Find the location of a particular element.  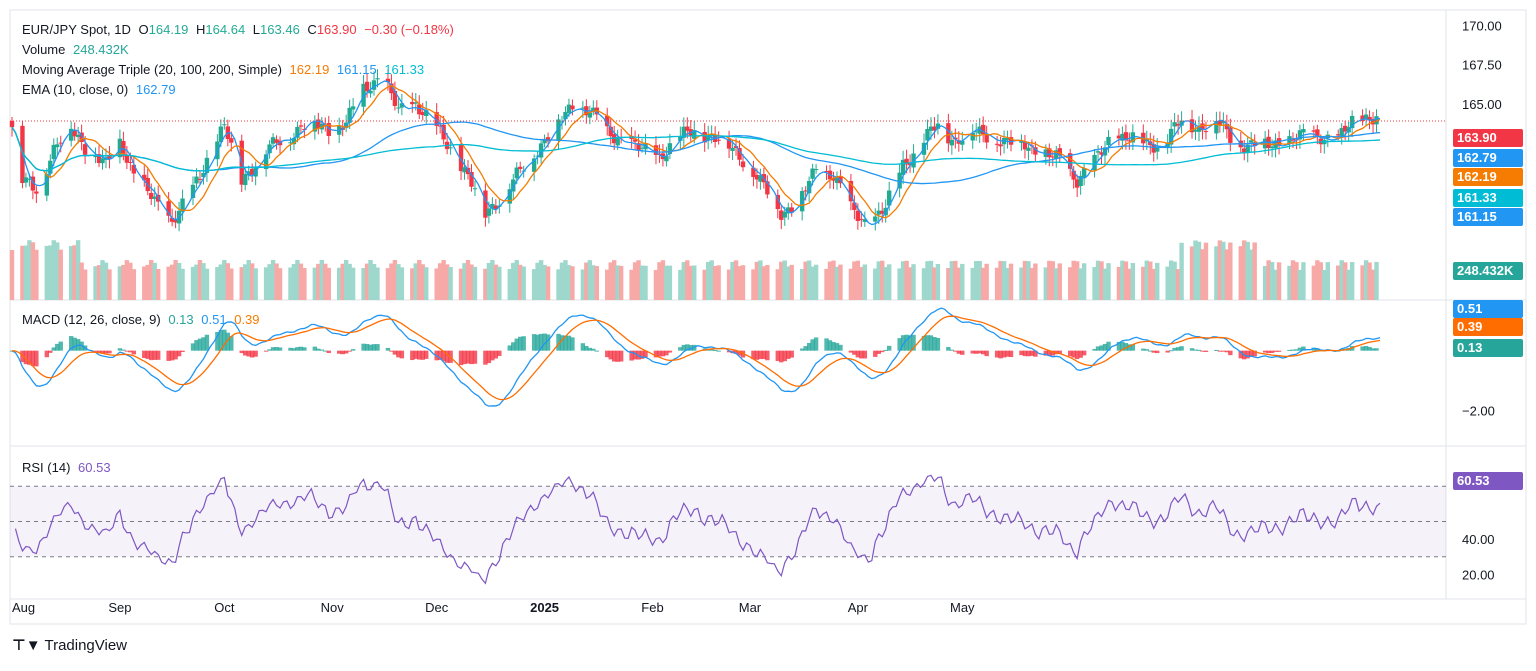

change-value: −0.30 (−0.18%) is located at coordinates (409, 29).